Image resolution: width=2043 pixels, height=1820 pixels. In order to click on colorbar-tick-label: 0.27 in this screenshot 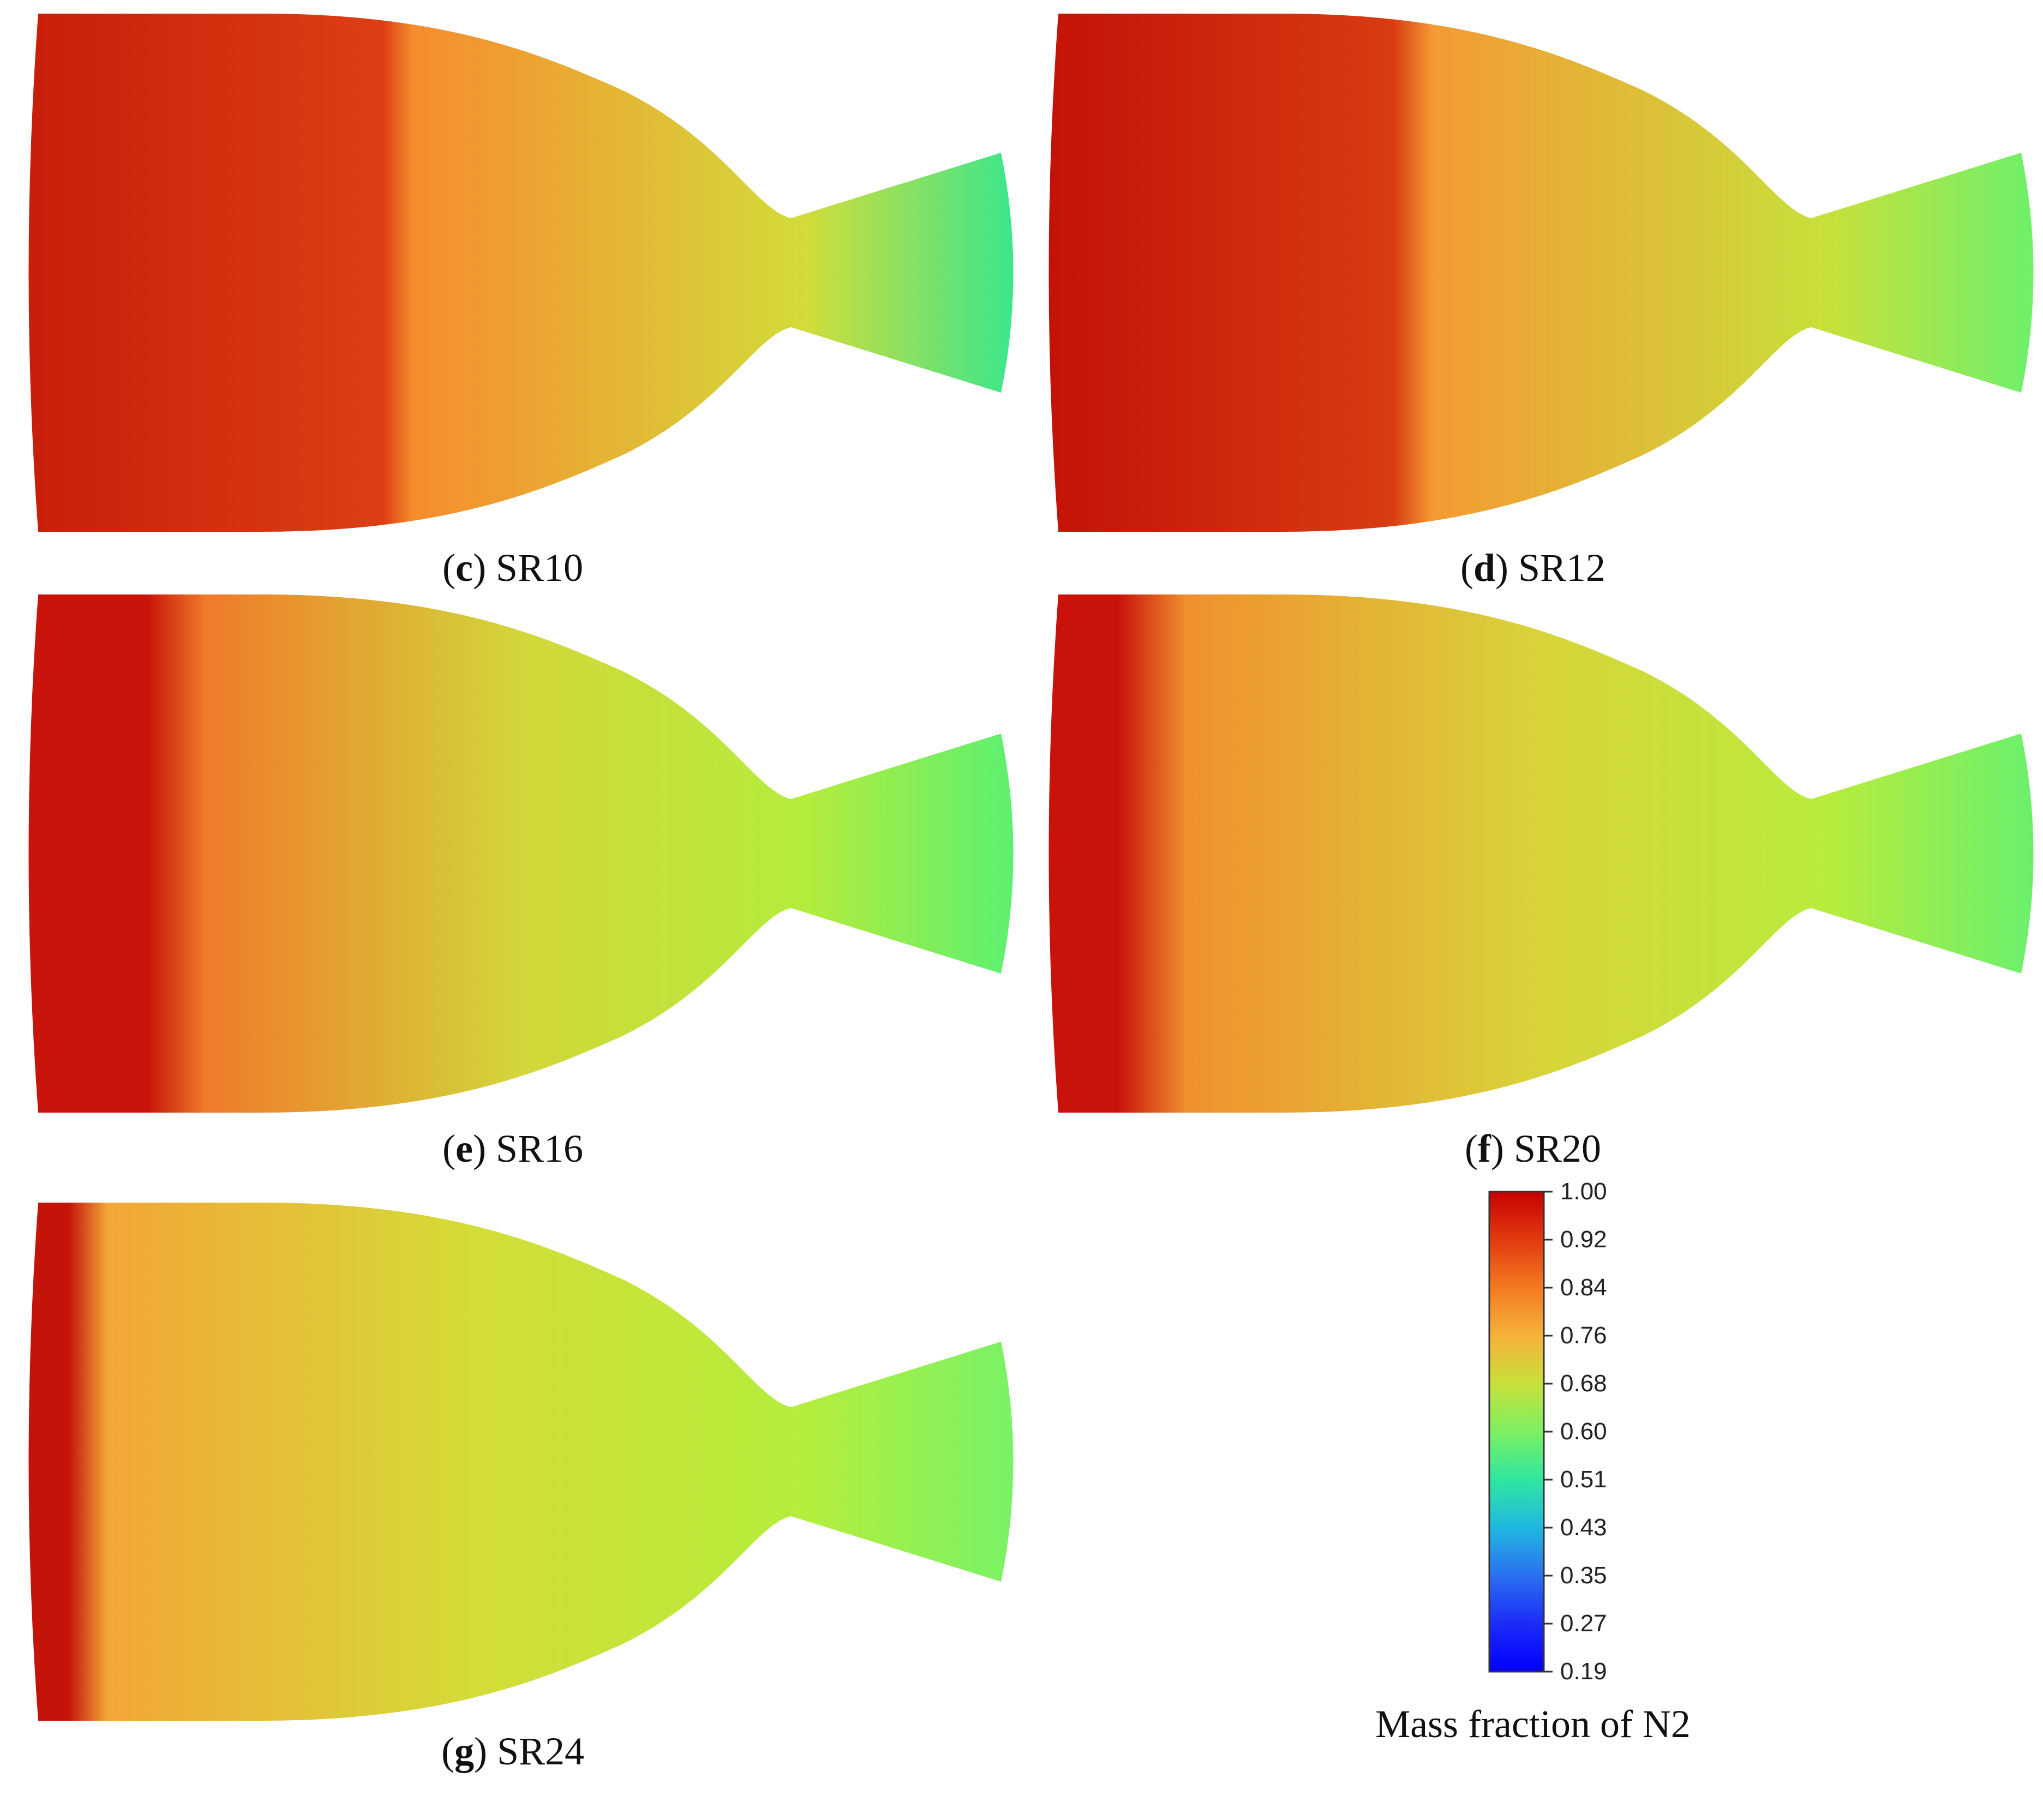, I will do `click(1583, 1623)`.